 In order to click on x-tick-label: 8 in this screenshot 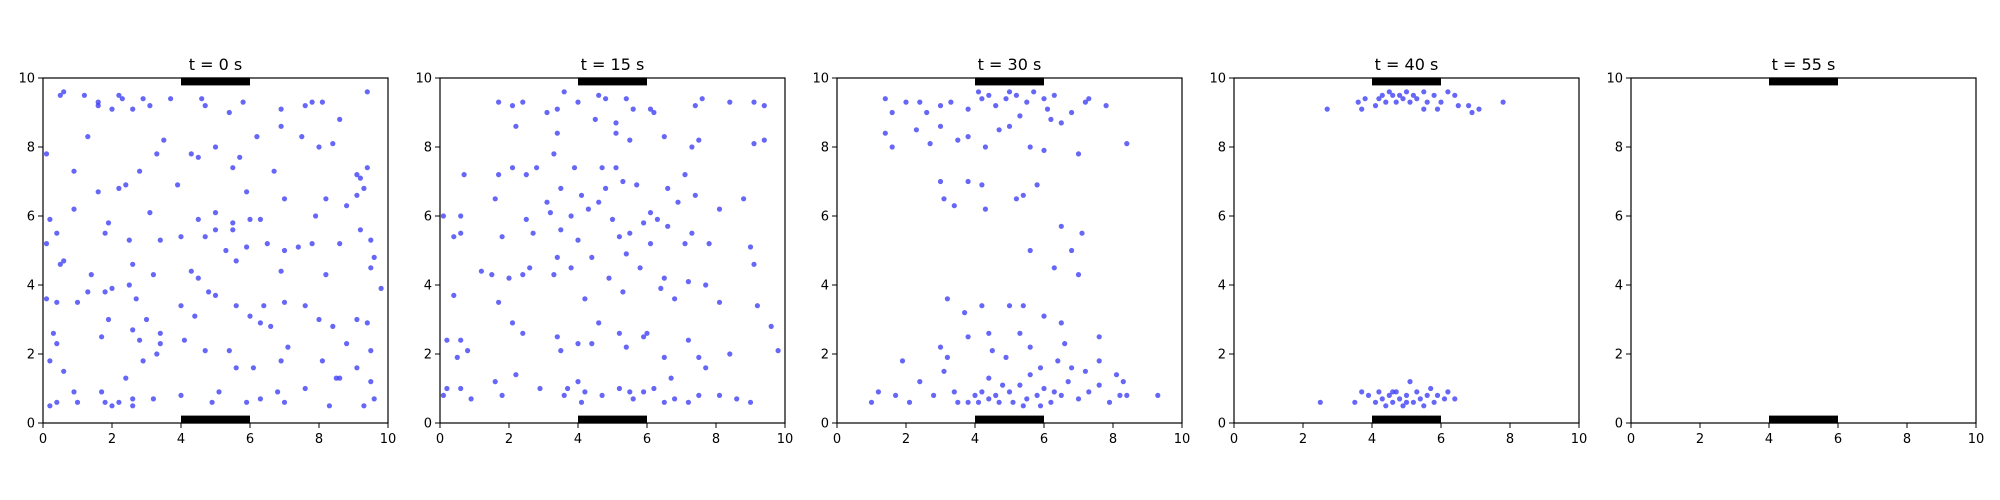, I will do `click(1510, 439)`.